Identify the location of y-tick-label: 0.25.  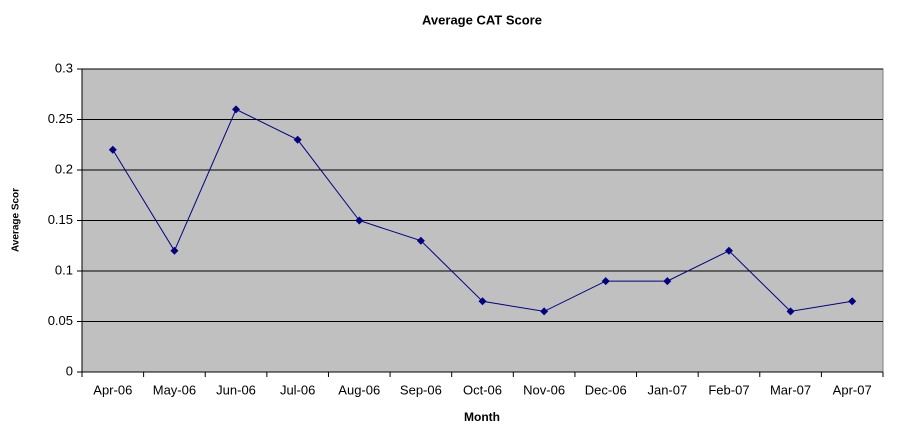
(60, 118).